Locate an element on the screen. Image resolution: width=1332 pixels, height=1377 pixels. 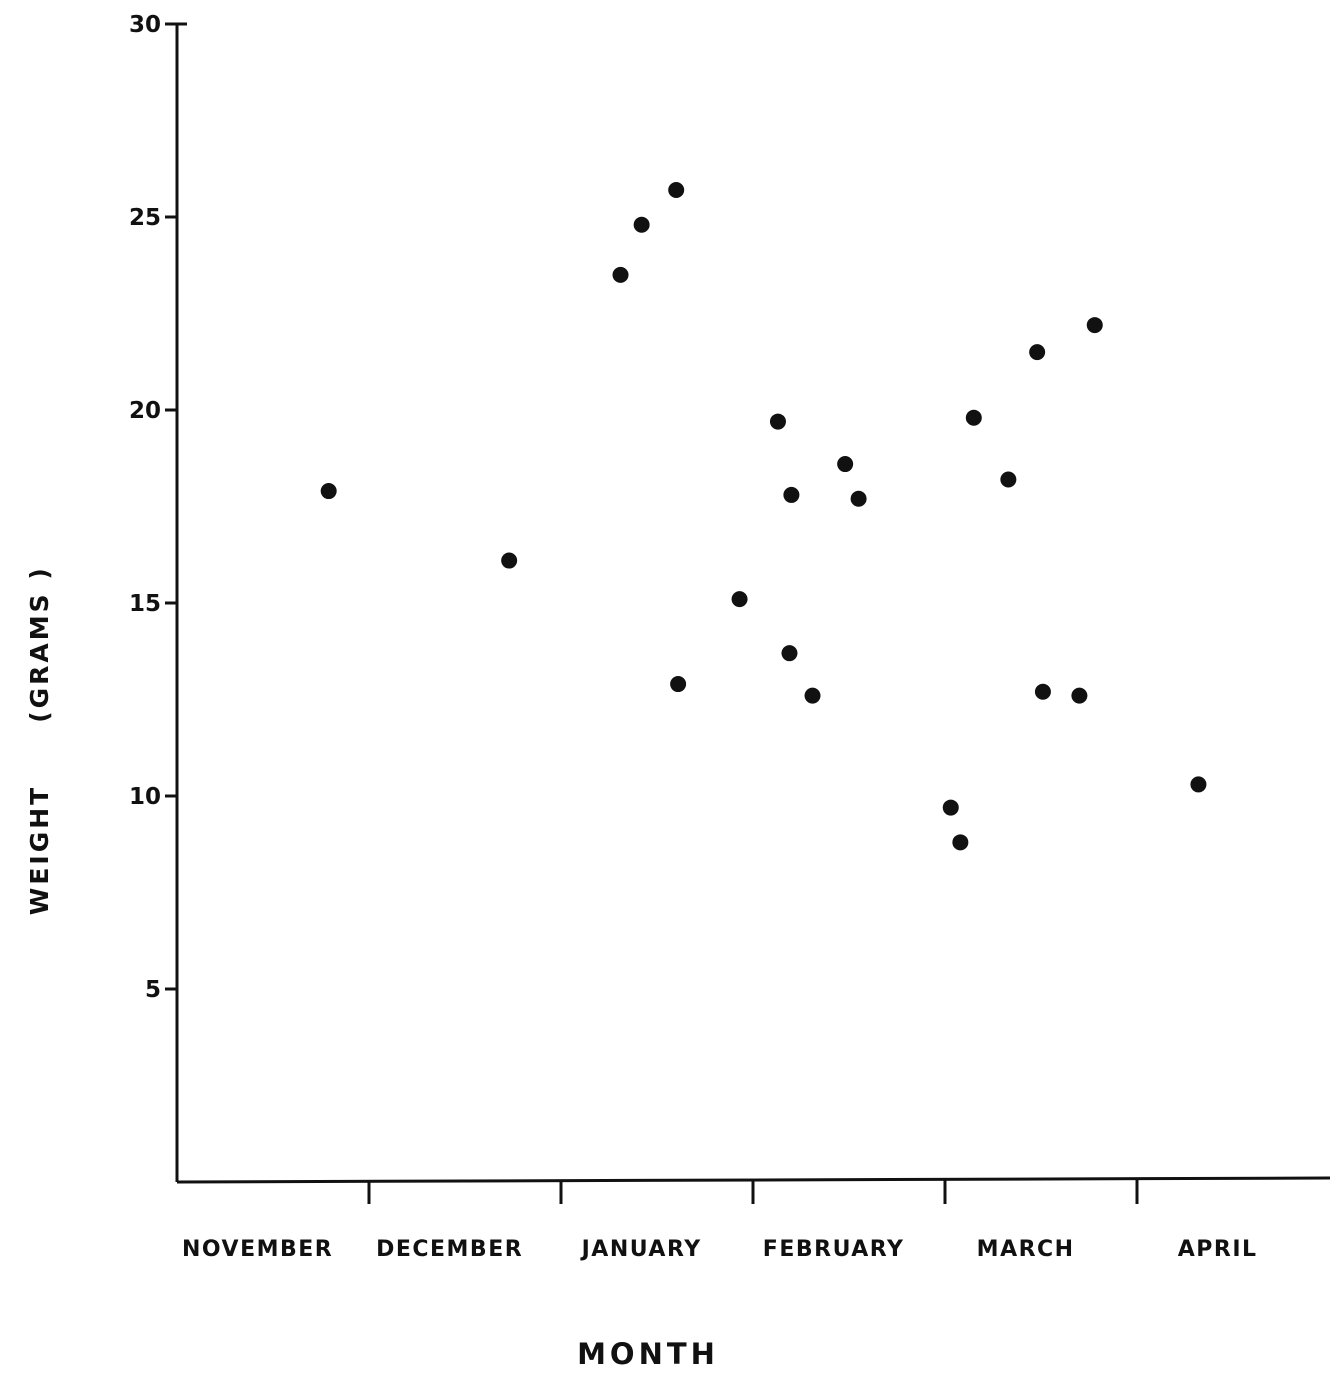
x-tick-label: APRIL is located at coordinates (1218, 1249).